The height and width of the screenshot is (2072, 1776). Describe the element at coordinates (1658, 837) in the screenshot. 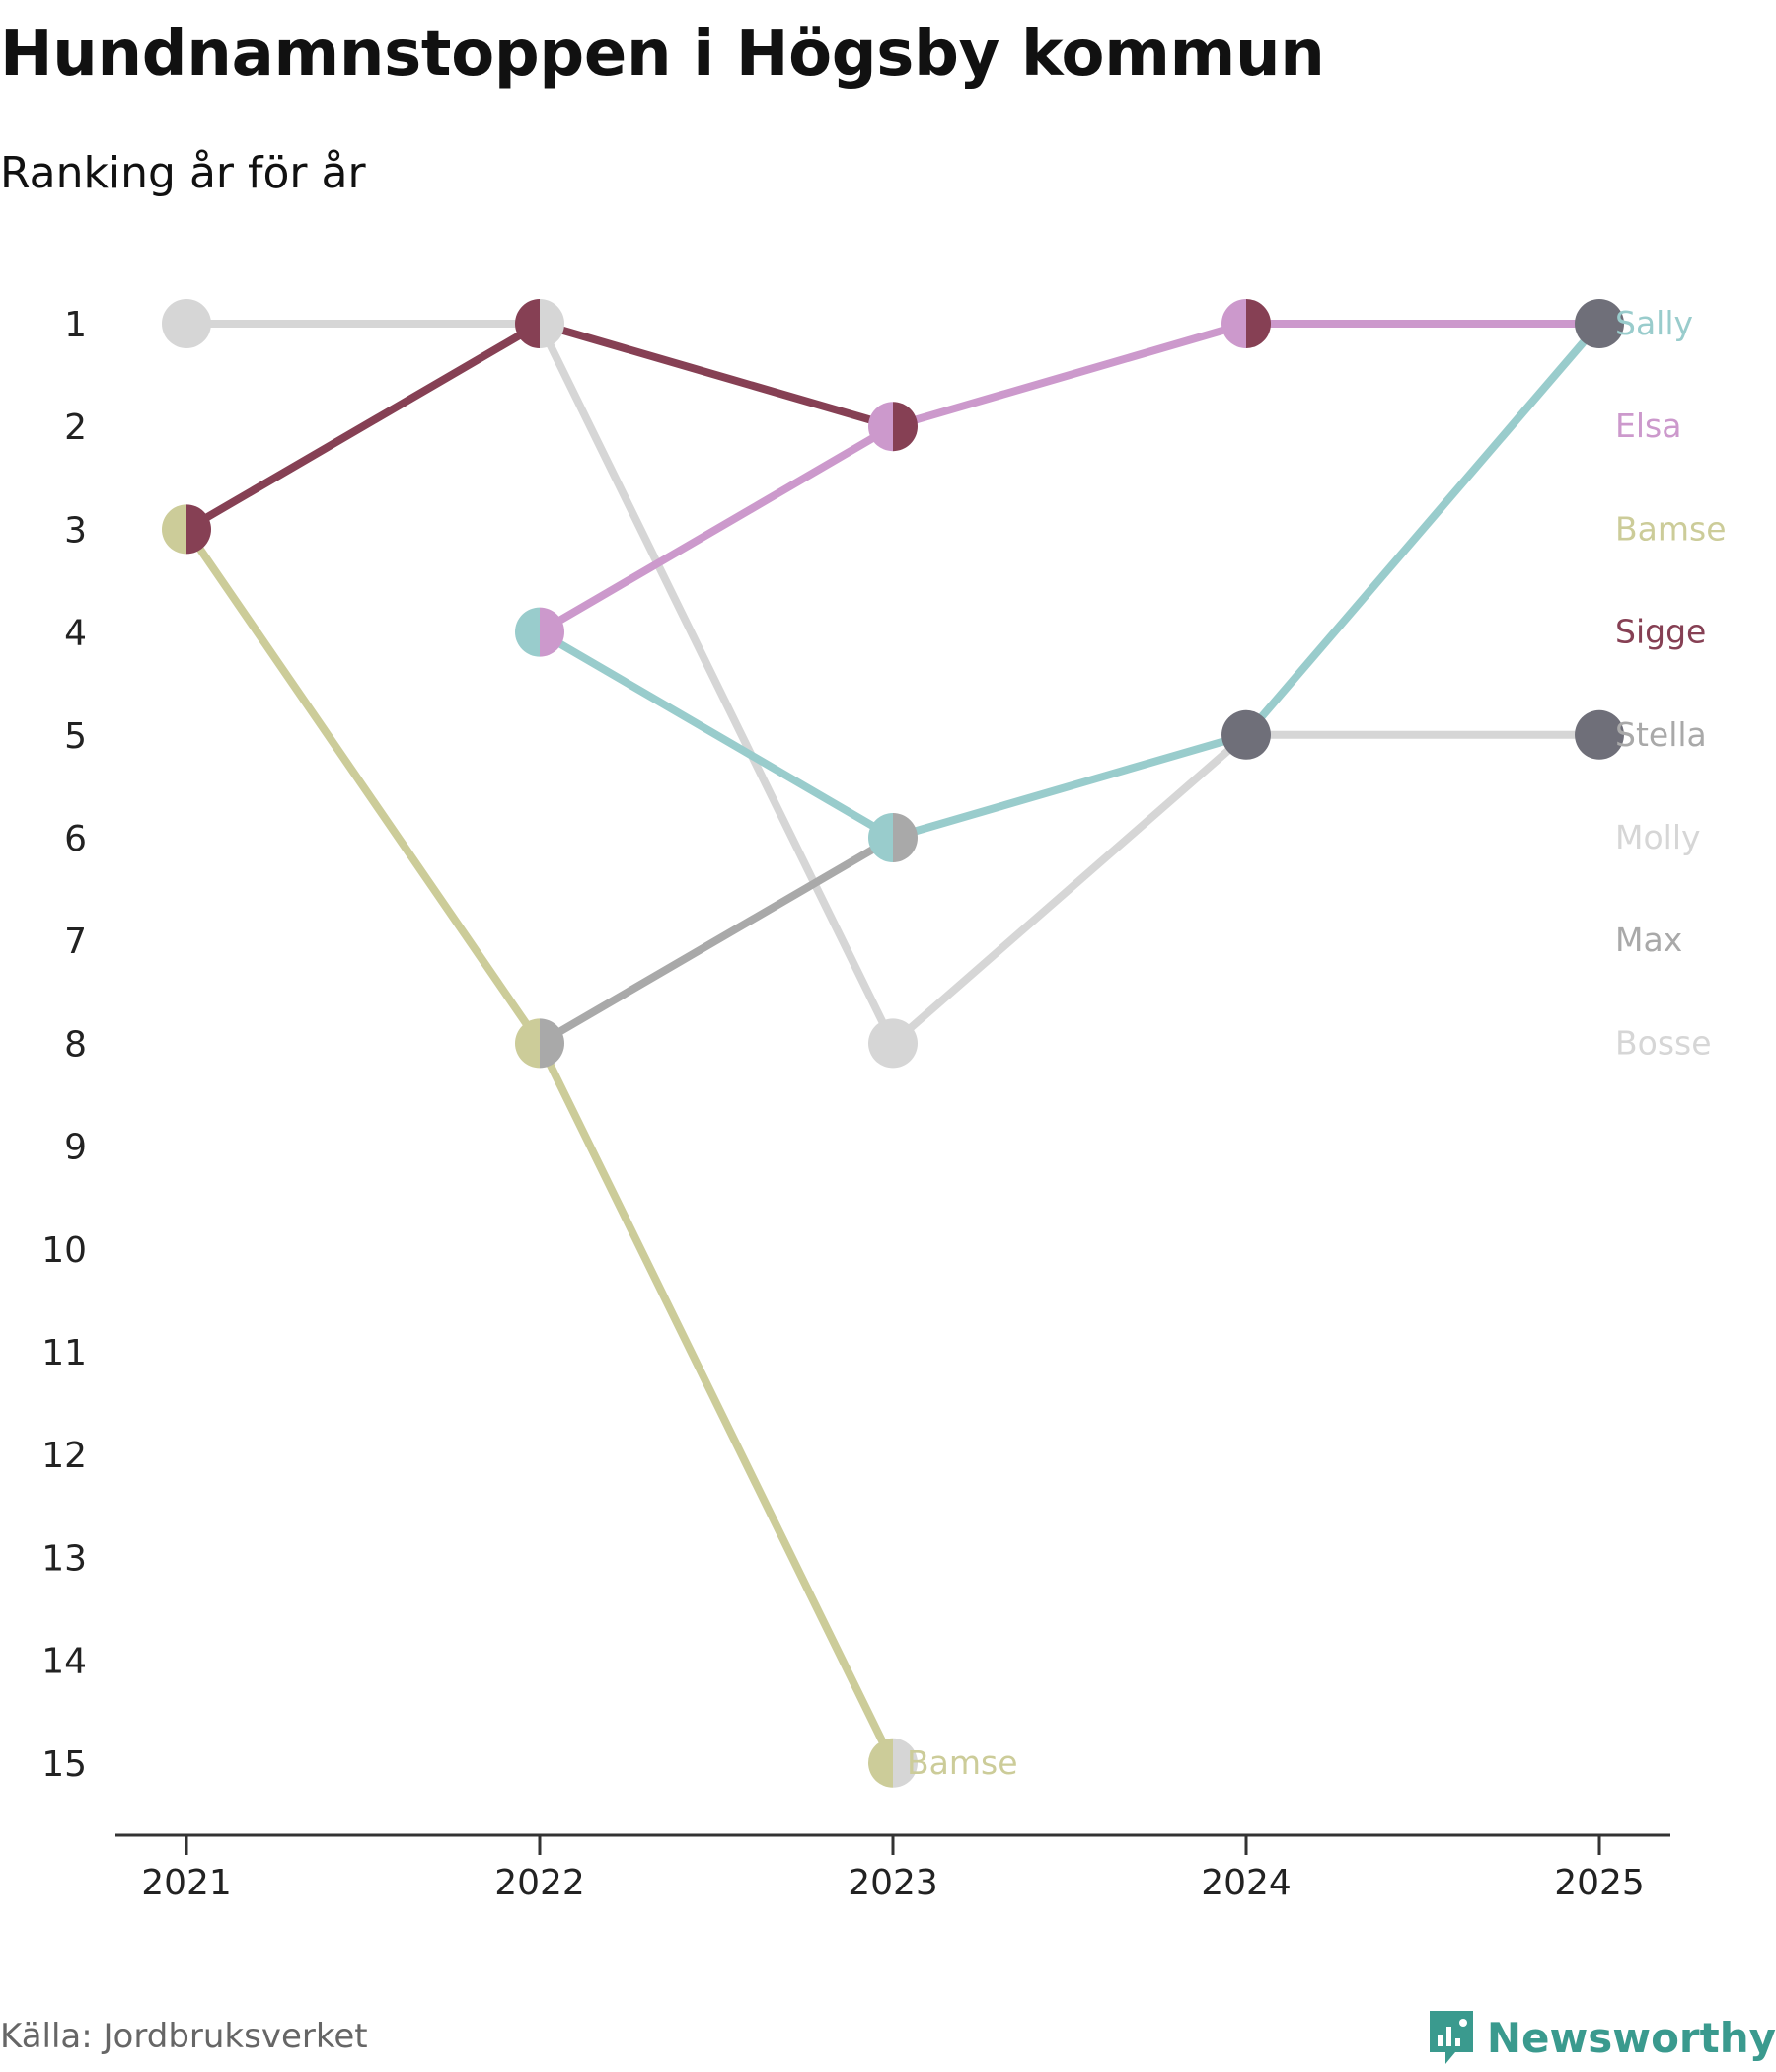

I see `legend-label-molly: Molly` at that location.